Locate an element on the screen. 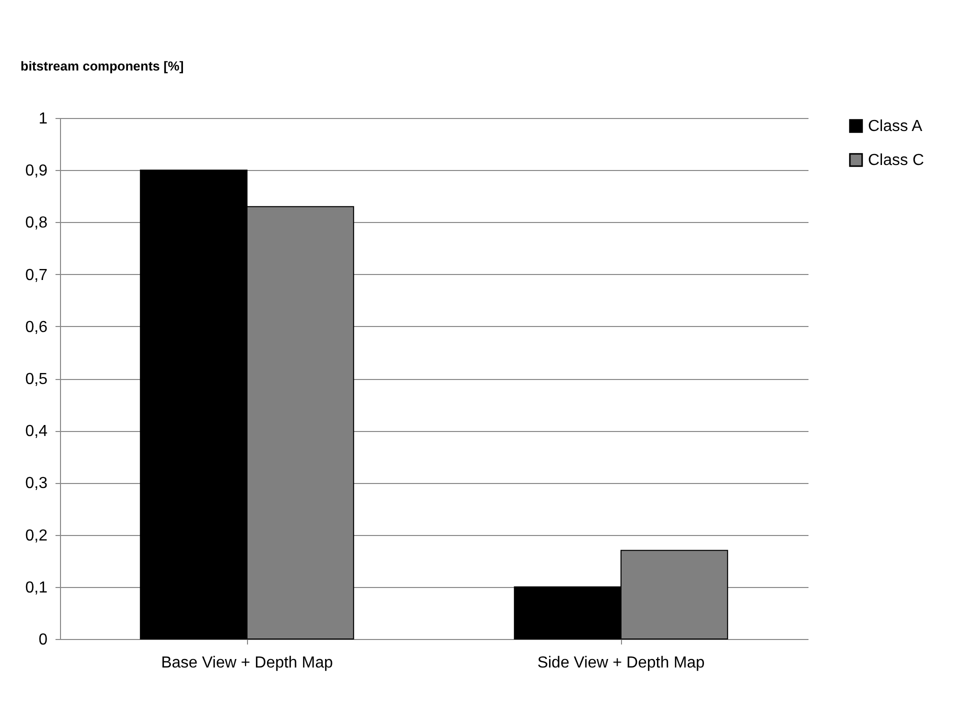  y-tick-label: 0,2 is located at coordinates (36, 535).